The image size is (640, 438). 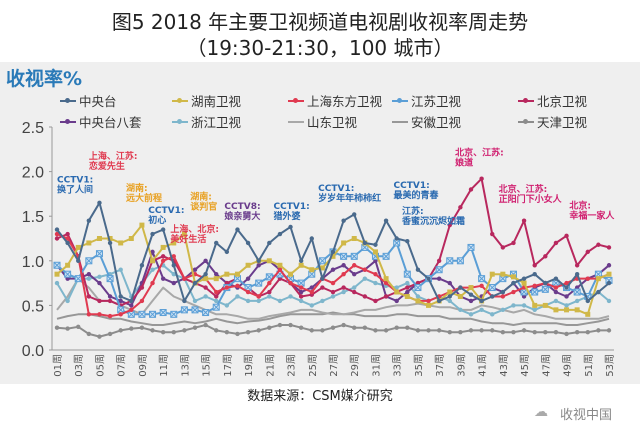 What do you see at coordinates (398, 365) in the screenshot?
I see `x-tick-label: 33周` at bounding box center [398, 365].